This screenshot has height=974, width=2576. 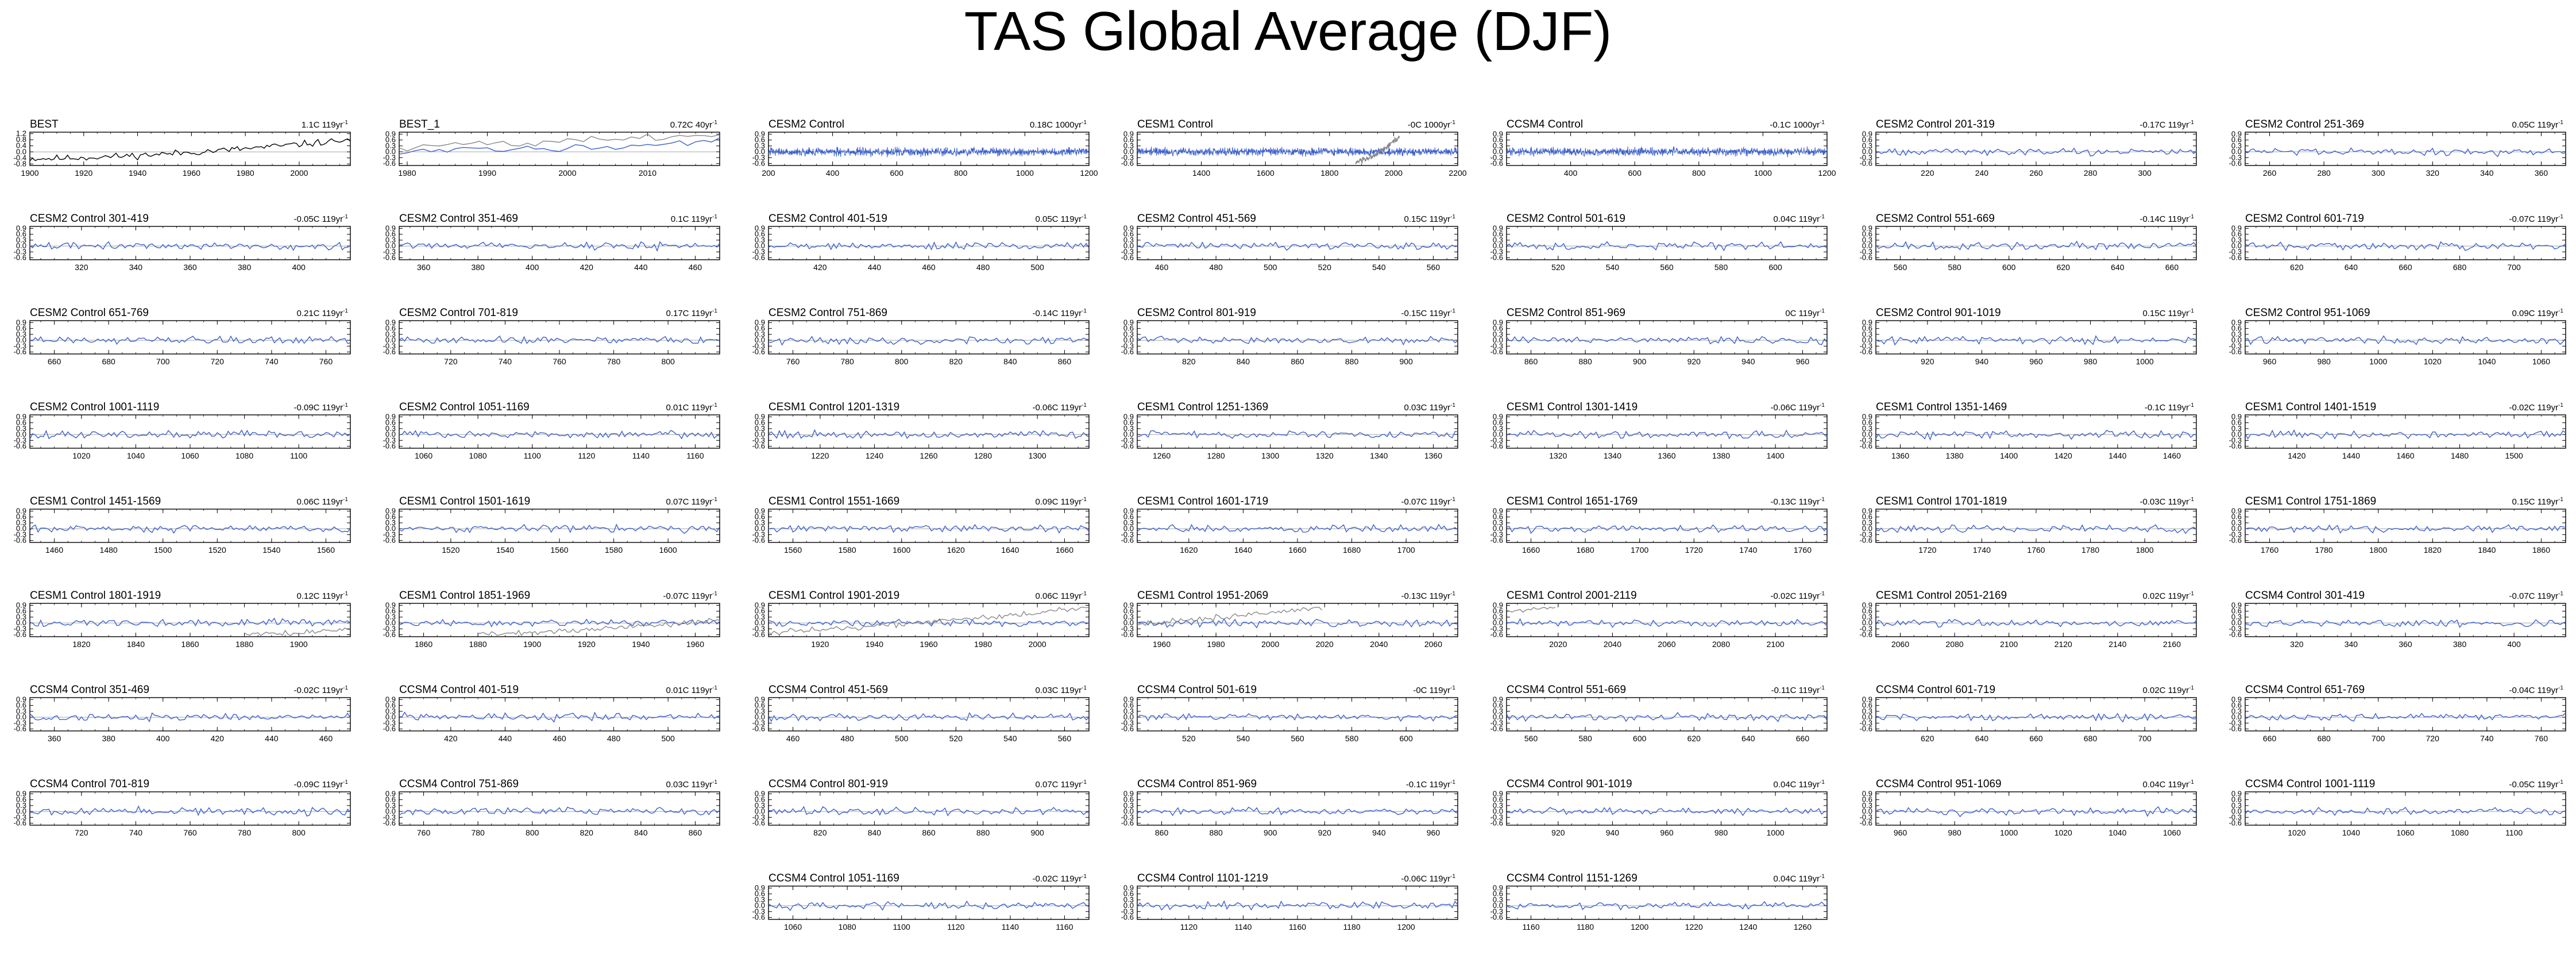 What do you see at coordinates (691, 690) in the screenshot?
I see `panel-trend: 0.01C 119yr-1` at bounding box center [691, 690].